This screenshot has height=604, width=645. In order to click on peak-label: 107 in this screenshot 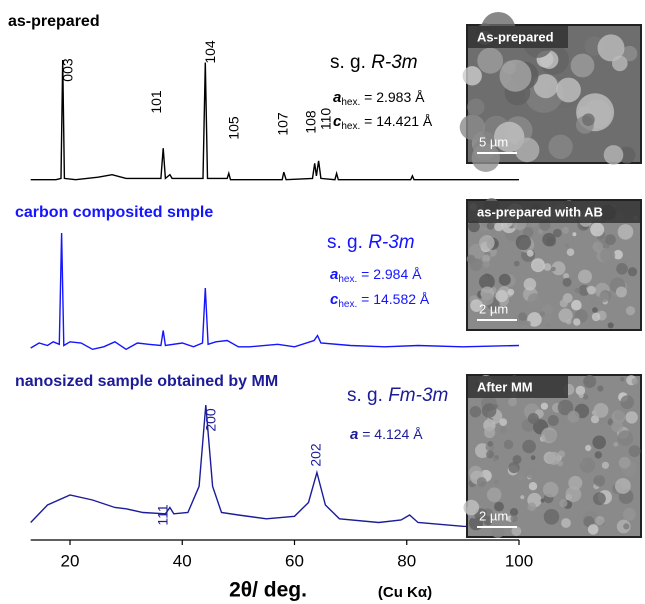, I will do `click(283, 124)`.